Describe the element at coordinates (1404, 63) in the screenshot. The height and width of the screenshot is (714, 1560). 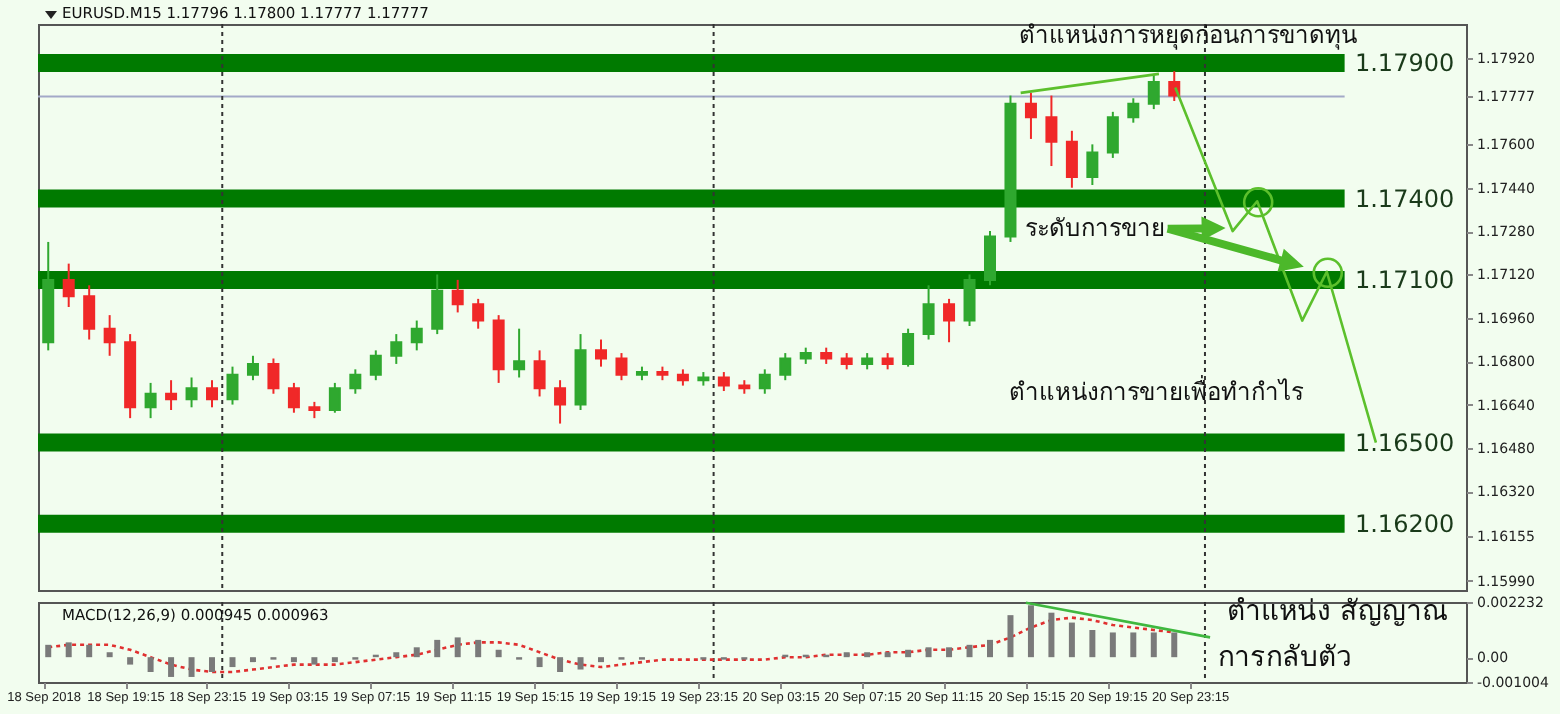
I see `ref-line-label: 1.17900` at that location.